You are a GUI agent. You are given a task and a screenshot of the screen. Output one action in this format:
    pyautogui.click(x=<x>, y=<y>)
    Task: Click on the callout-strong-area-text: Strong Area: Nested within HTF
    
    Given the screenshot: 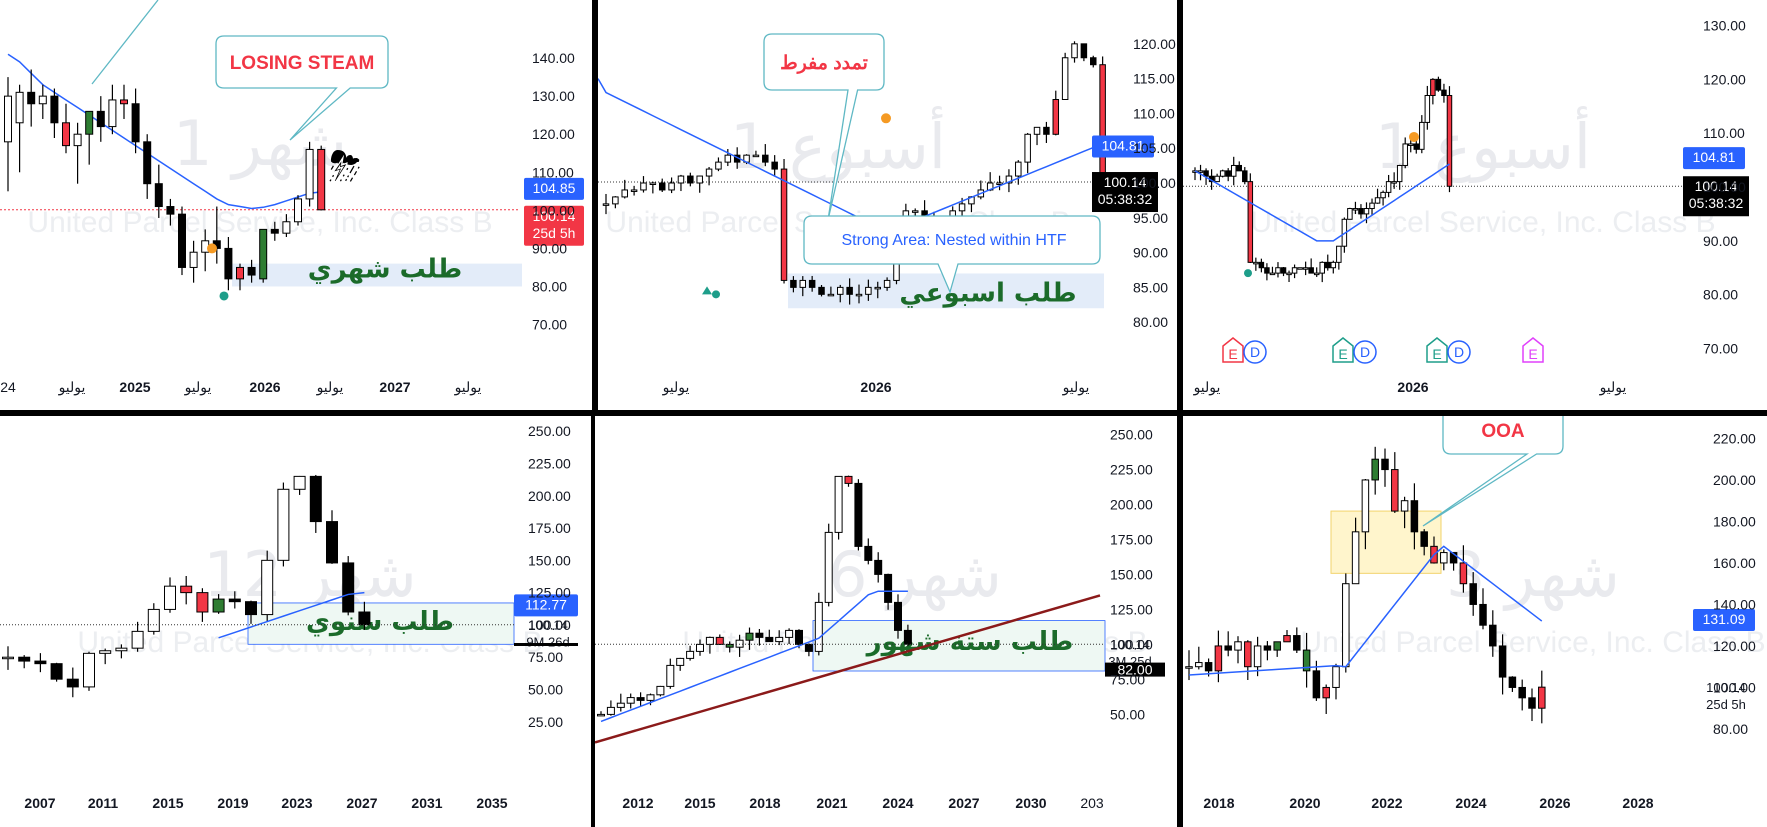 What is the action you would take?
    pyautogui.click(x=954, y=240)
    